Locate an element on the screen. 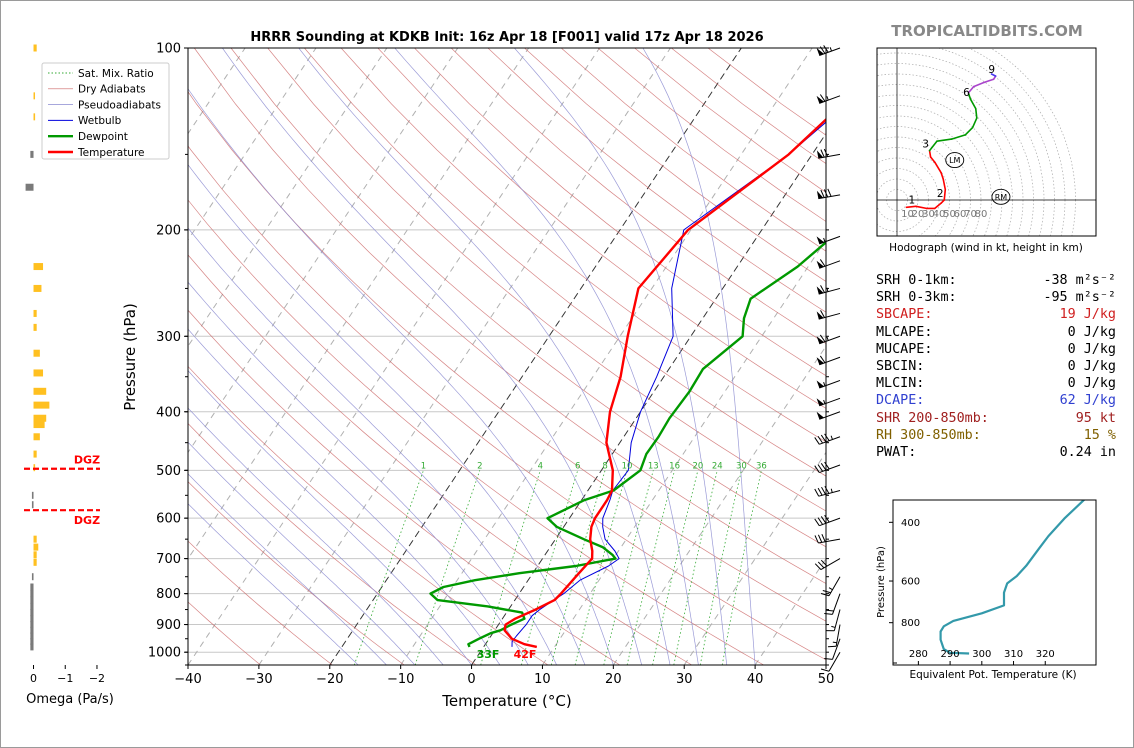  legend-box is located at coordinates (105, 111).